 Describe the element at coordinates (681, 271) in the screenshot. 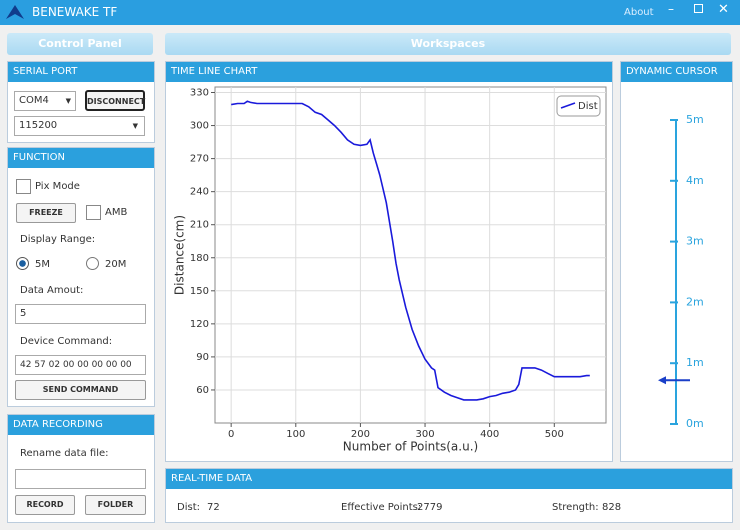

I see `cursor-scale: 0m 1m 2m 3m 4m 5m` at that location.